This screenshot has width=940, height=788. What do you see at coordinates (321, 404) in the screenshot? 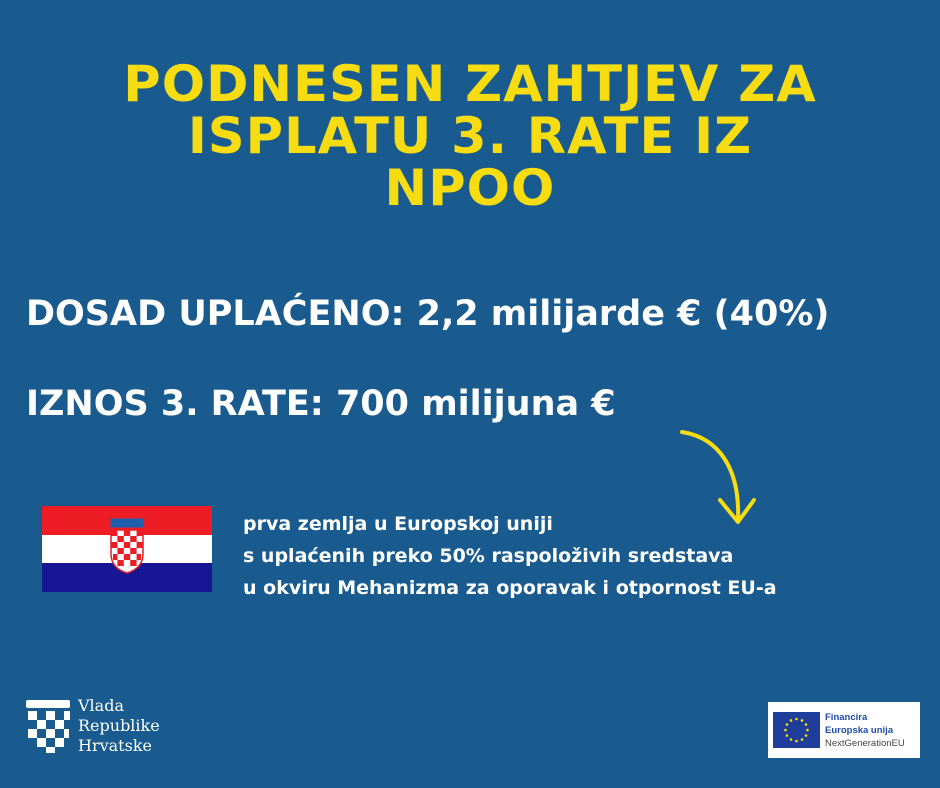
I see `installment-amount: IZNOS 3. RATE: 700 milijuna €` at bounding box center [321, 404].